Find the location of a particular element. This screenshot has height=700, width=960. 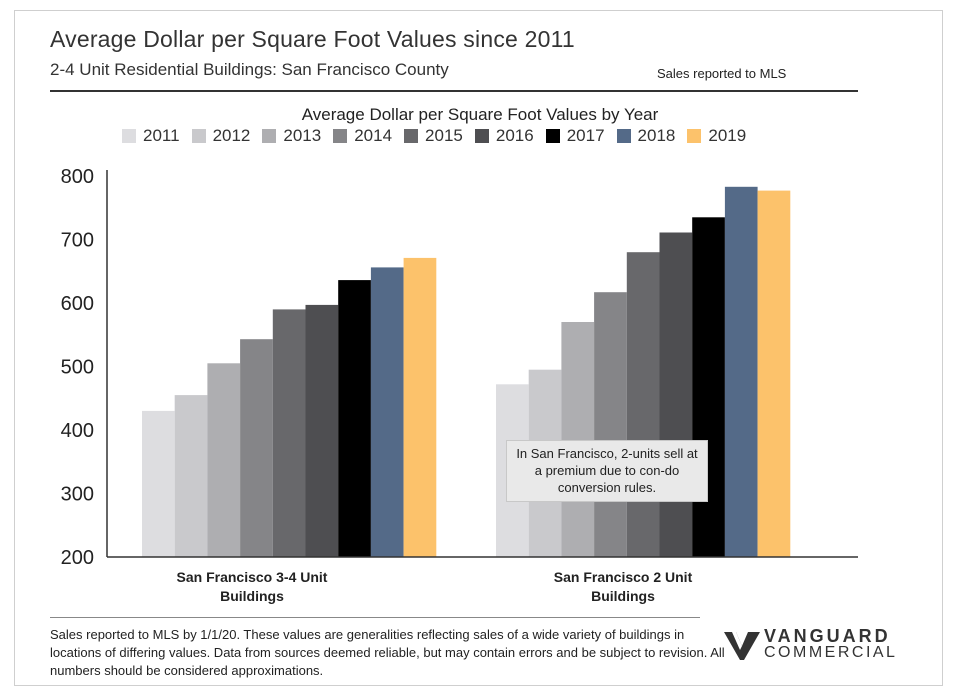

legend-item-2019: 2019 is located at coordinates (716, 136).